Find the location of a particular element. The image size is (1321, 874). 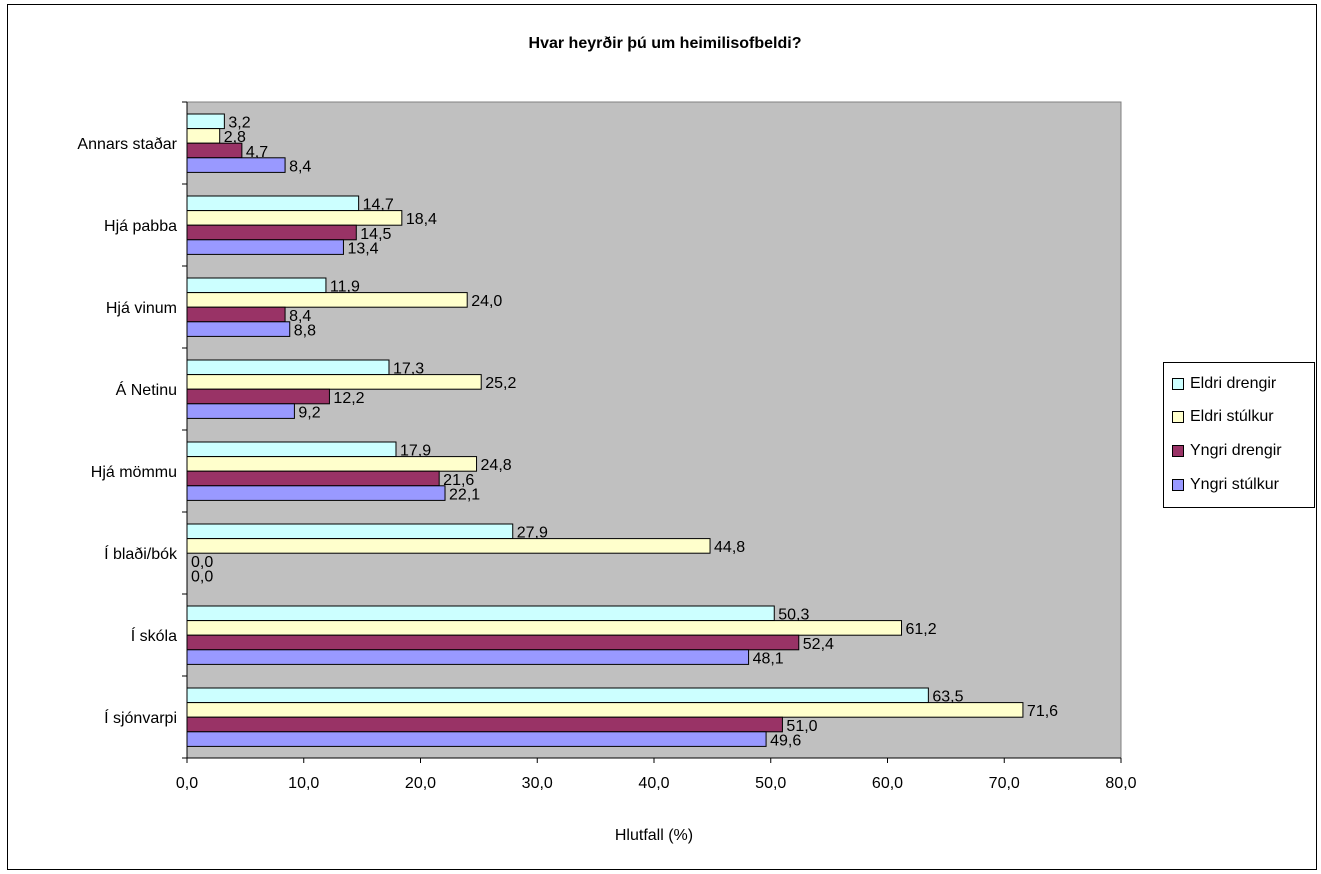

legend-item-eldri-stulkur: Eldri stúlkur is located at coordinates (1223, 417).